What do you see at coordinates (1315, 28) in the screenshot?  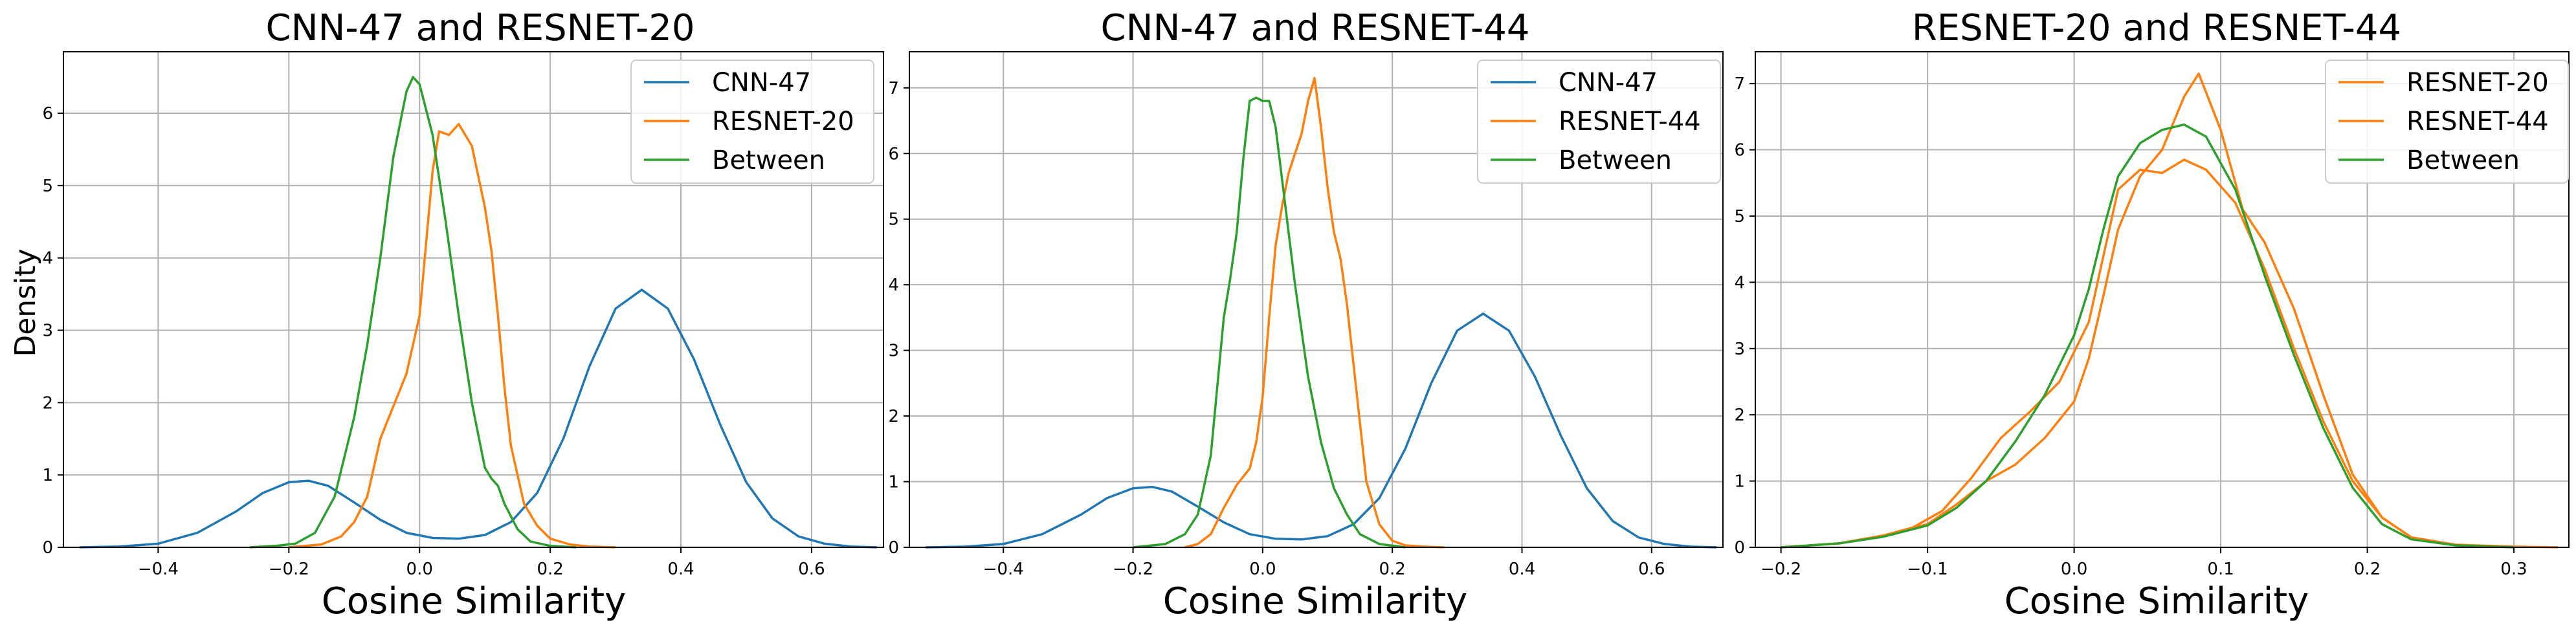 I see `chart-title: CNN-47 and RESNET-44` at bounding box center [1315, 28].